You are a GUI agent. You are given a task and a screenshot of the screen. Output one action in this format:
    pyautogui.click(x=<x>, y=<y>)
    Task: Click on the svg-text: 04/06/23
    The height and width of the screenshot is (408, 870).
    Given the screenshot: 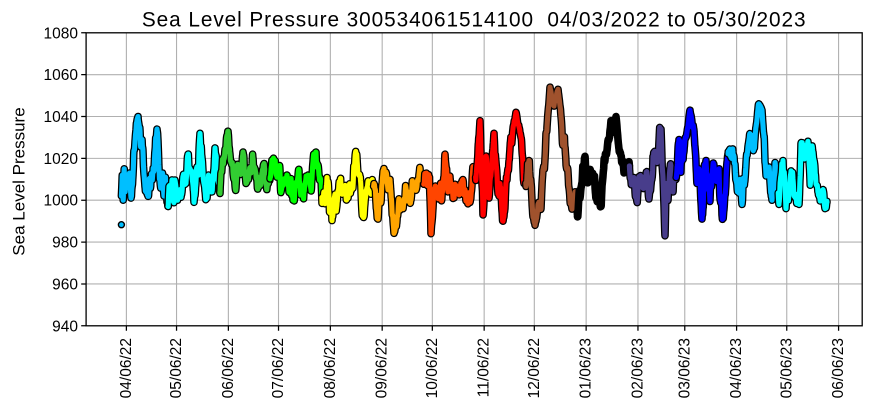 What is the action you would take?
    pyautogui.click(x=736, y=368)
    